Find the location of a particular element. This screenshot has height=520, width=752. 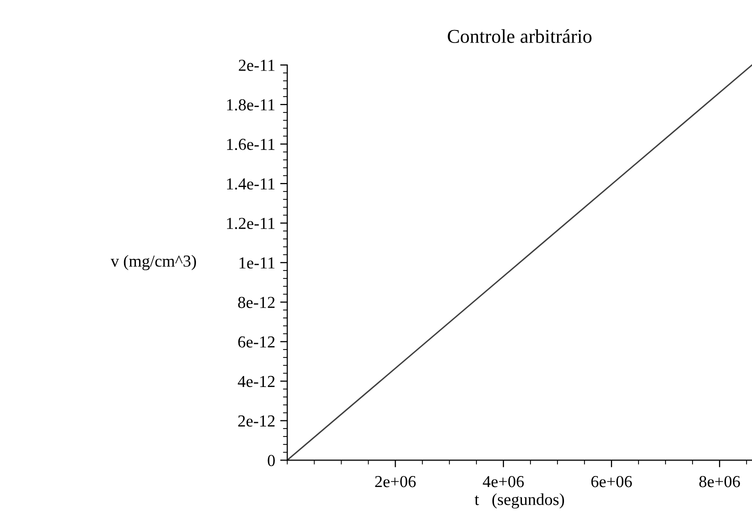

y-axis-title: v (mg/cm^3) is located at coordinates (153, 262).